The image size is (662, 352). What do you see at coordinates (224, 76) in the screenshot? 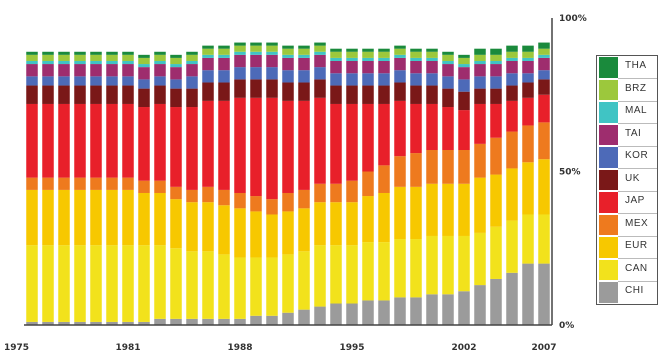
I see `bar-segment-kor-1987` at bounding box center [224, 76].